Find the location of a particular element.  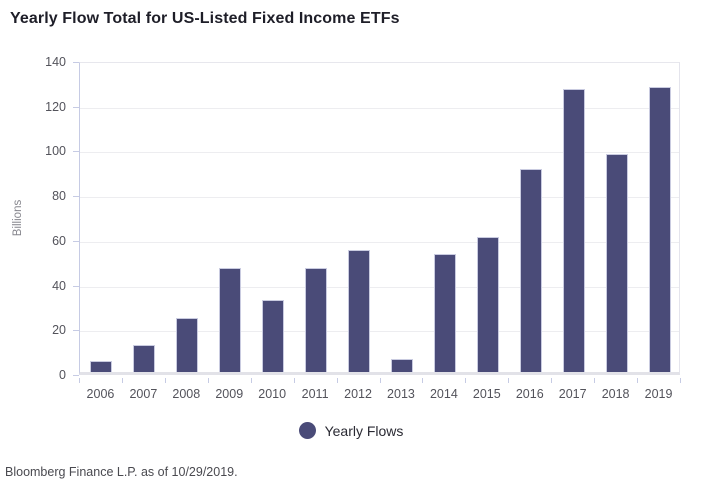

x-tick-label-2013: 2013 is located at coordinates (401, 394).